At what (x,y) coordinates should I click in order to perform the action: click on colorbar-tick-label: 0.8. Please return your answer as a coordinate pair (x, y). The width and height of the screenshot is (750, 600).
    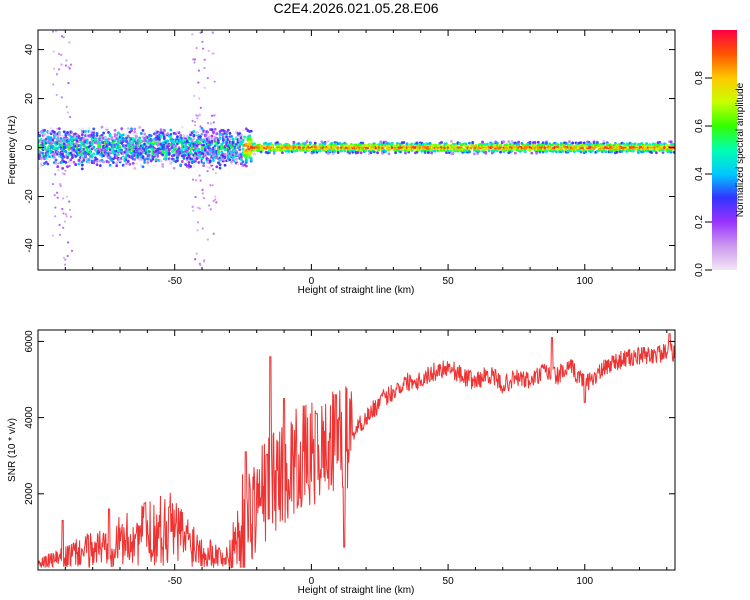
    Looking at the image, I should click on (699, 78).